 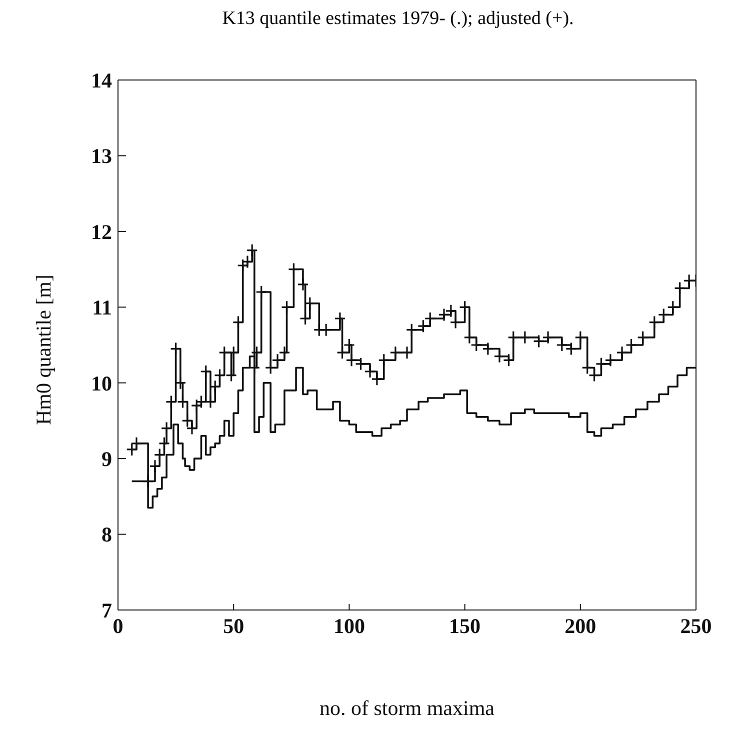 What do you see at coordinates (101, 383) in the screenshot?
I see `y-tick-label: 10` at bounding box center [101, 383].